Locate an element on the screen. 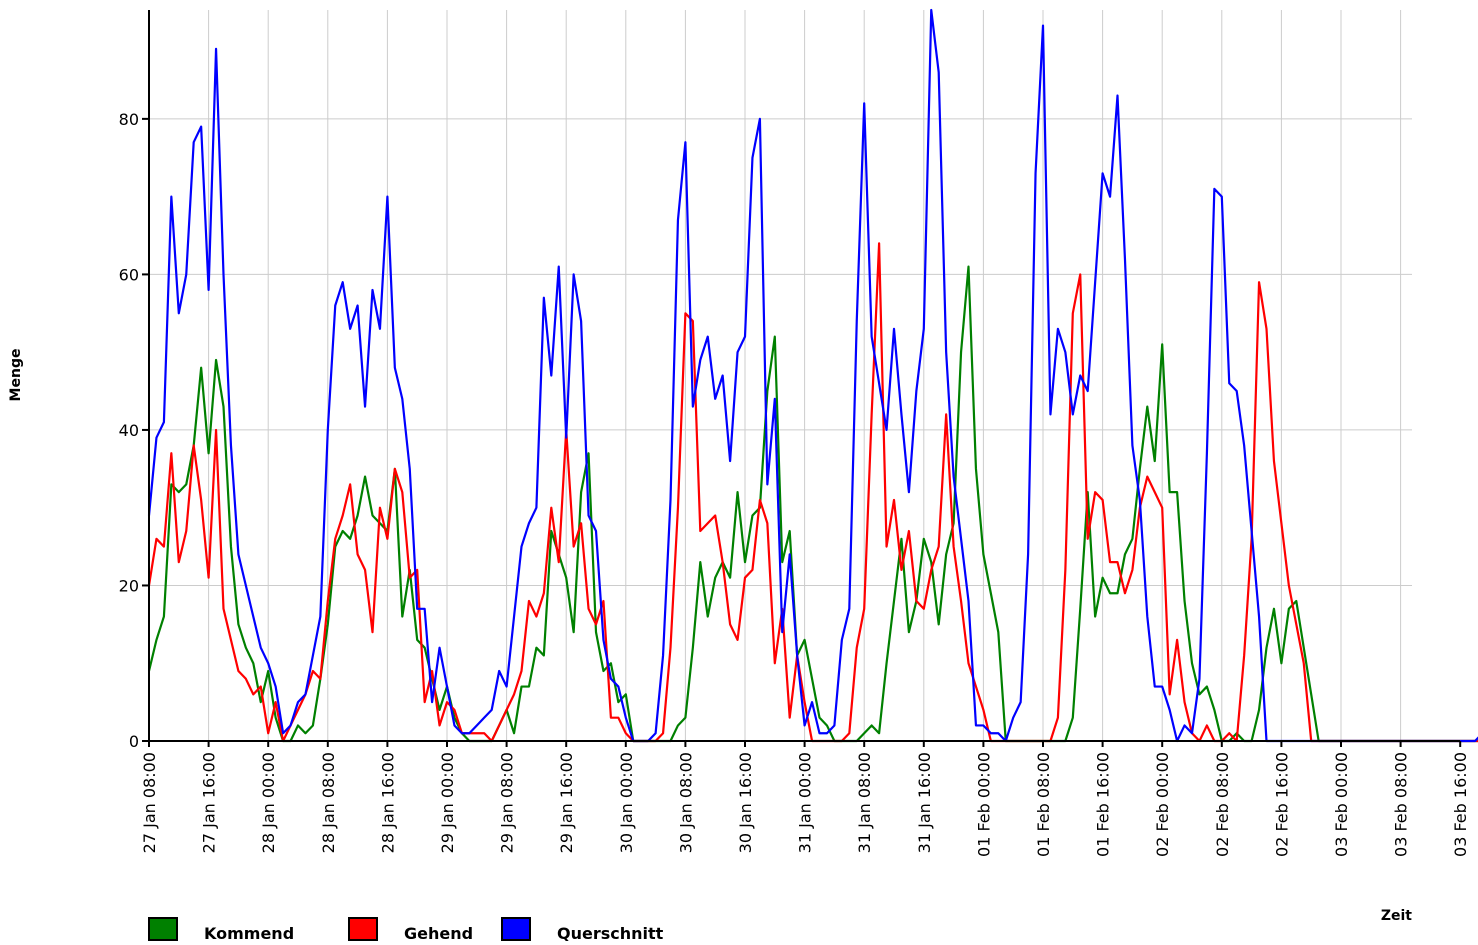 The height and width of the screenshot is (945, 1478). x-tick-label: 30 Jan 00:00 is located at coordinates (626, 802).